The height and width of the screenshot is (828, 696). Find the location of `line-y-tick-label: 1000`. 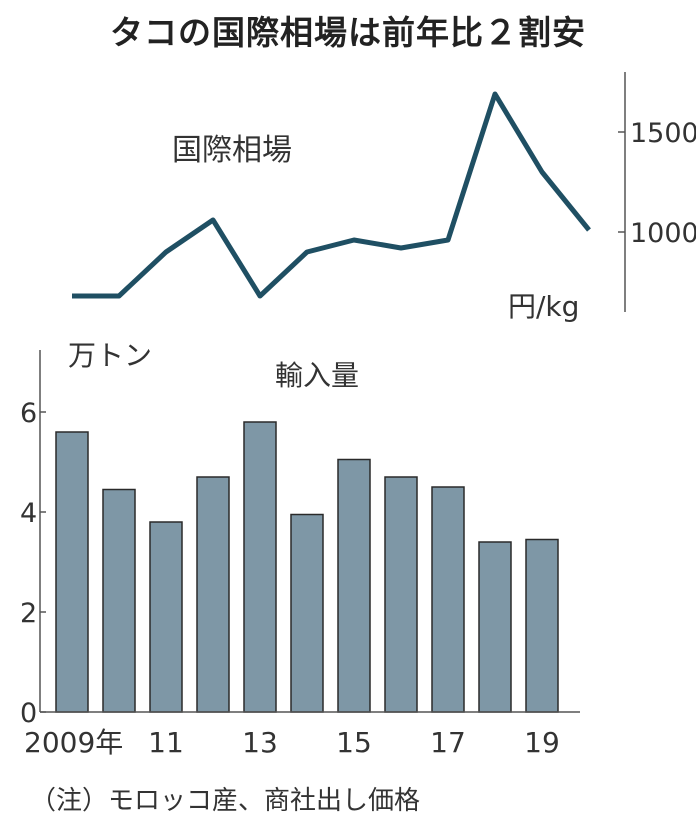

line-y-tick-label: 1000 is located at coordinates (663, 233).